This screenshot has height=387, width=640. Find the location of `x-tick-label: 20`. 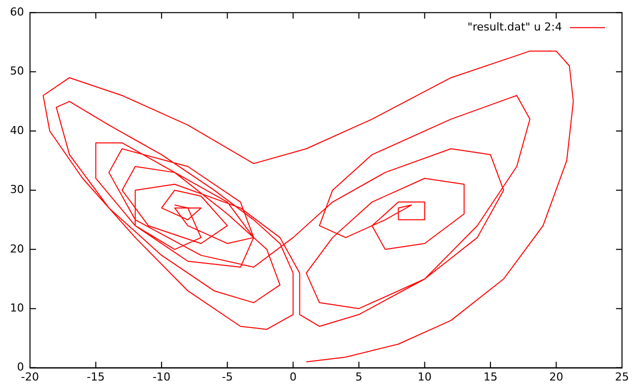

x-tick-label: 20 is located at coordinates (556, 377).